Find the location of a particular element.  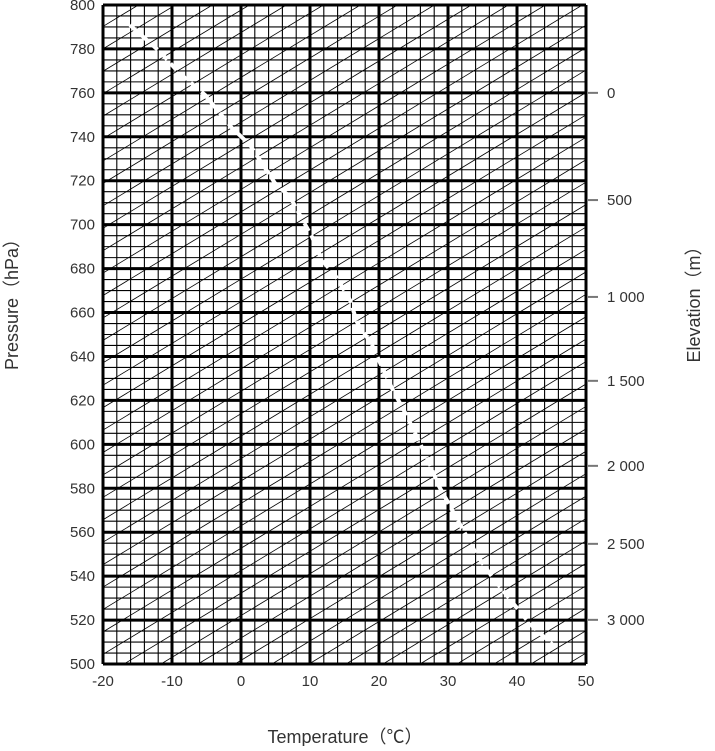

elevation-ticks: 0 500 1 000 1 500 2 000 2 500 3 000 is located at coordinates (616, 357).